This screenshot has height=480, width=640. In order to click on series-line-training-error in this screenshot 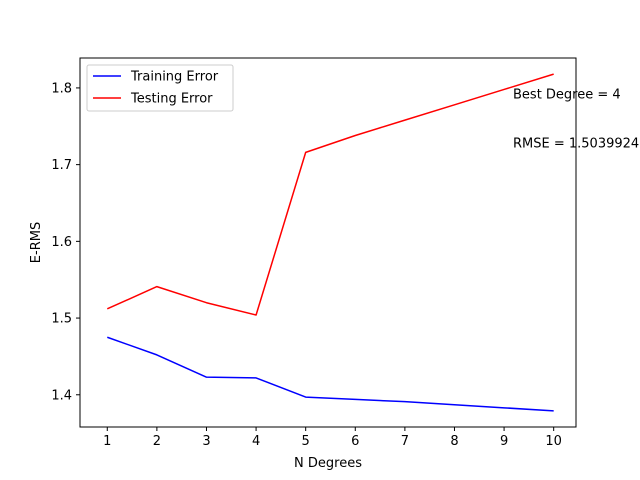, I will do `click(330, 374)`.